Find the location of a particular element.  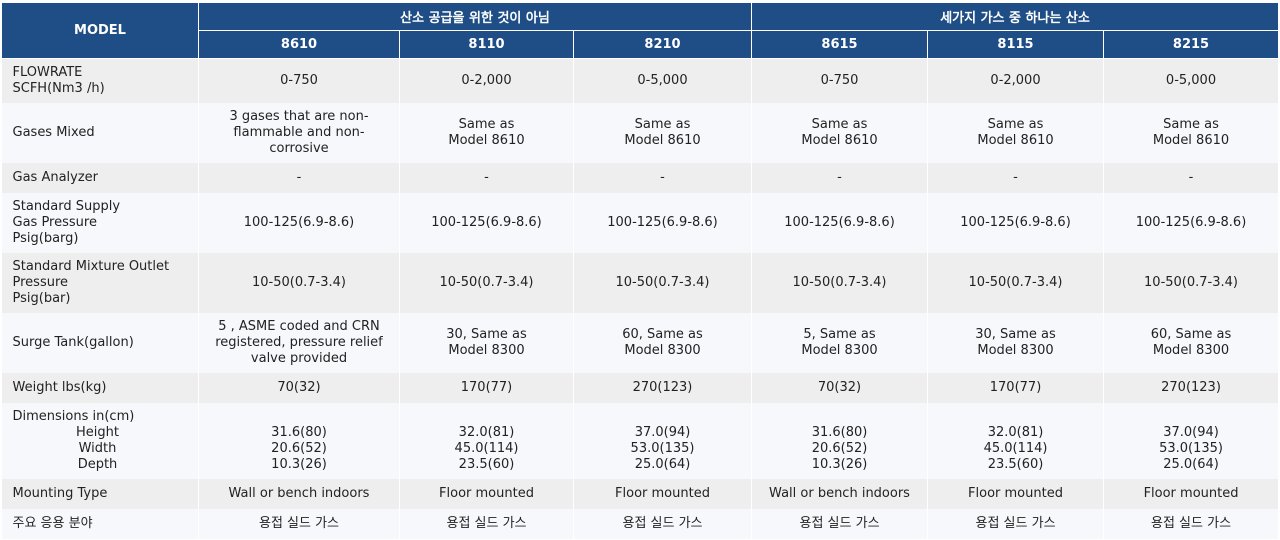

dimensions-width-label: Width is located at coordinates (97, 448).